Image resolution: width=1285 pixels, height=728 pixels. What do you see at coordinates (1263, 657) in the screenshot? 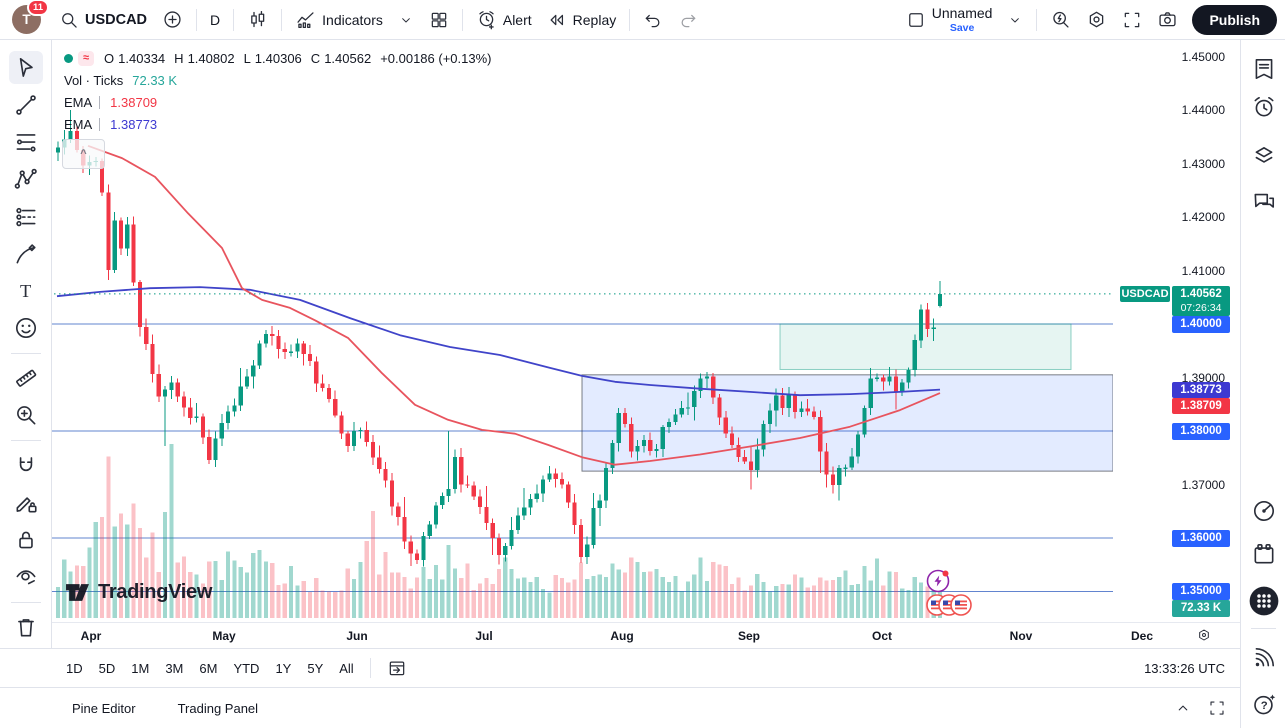
I see `sidebar-data-feed-button` at bounding box center [1263, 657].